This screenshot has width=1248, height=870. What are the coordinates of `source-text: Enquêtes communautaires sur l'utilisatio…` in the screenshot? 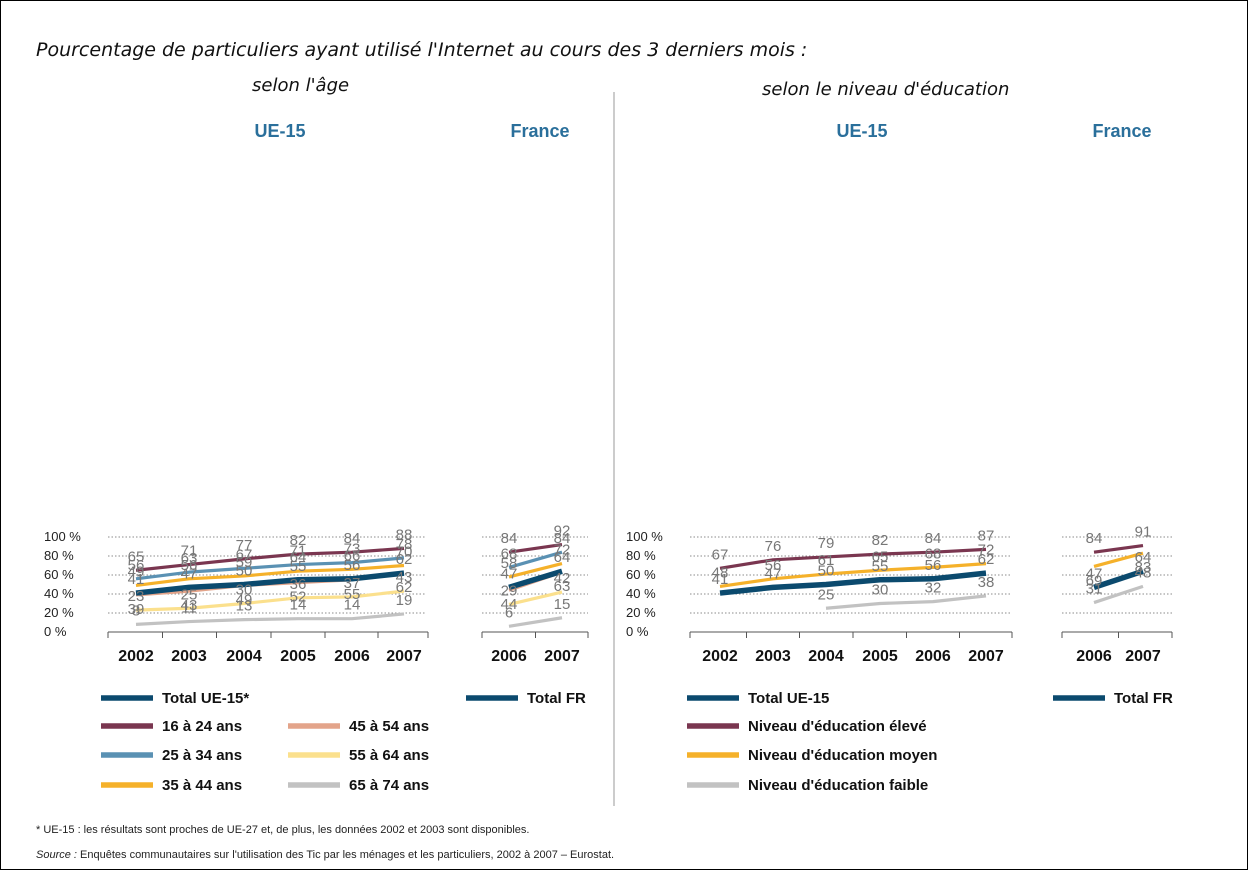 It's located at (345, 855).